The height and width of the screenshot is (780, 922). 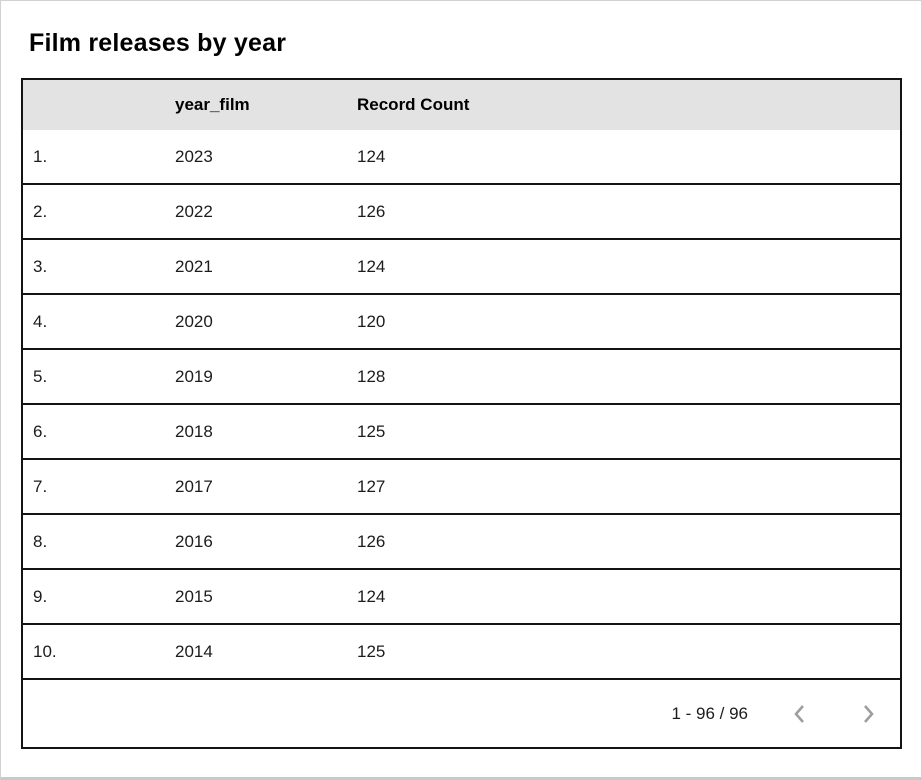 What do you see at coordinates (40, 321) in the screenshot?
I see `row-number: 4.` at bounding box center [40, 321].